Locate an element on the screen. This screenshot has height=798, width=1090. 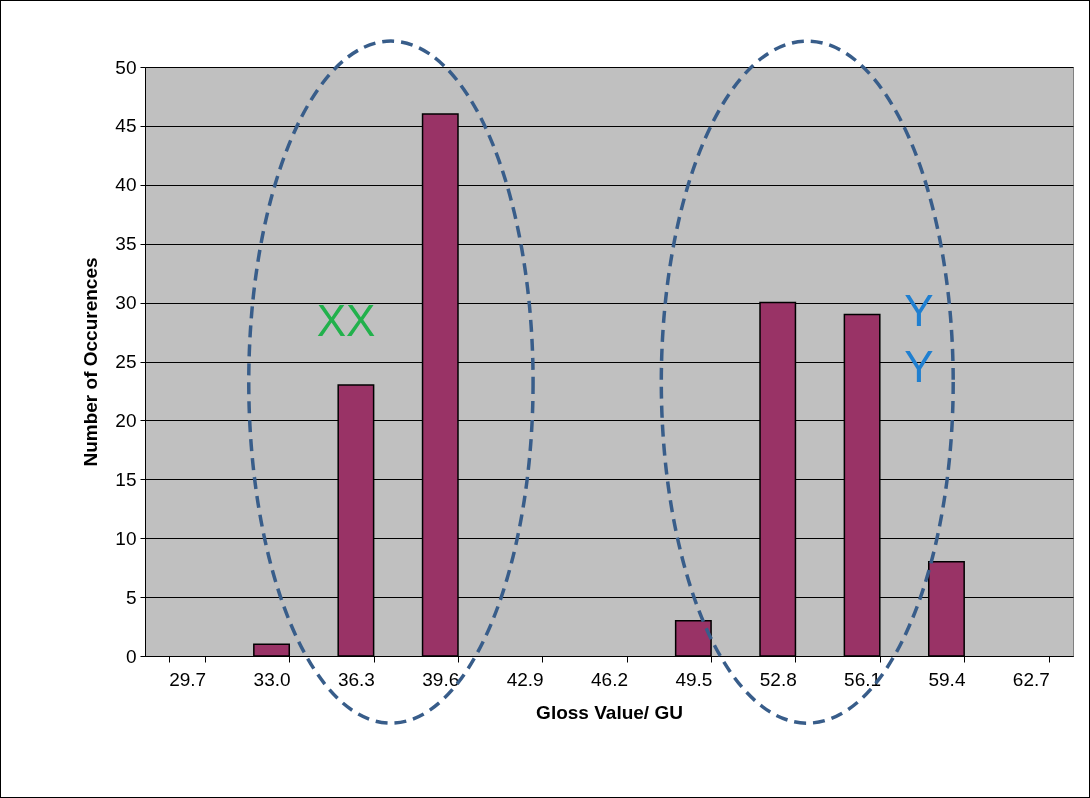
y-tick-label: 45 is located at coordinates (126, 126).